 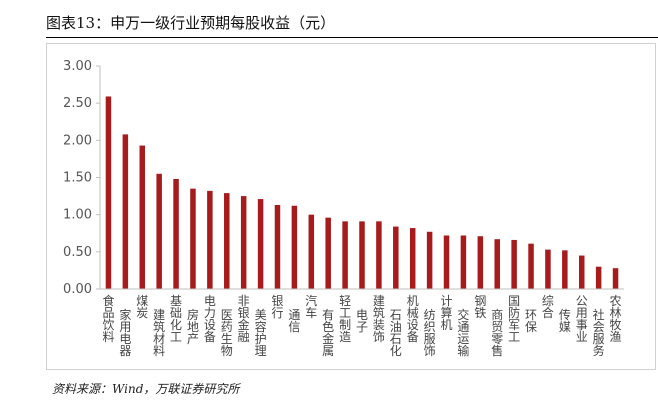 I want to click on x-category-label: 农林牧渔, so click(x=616, y=319).